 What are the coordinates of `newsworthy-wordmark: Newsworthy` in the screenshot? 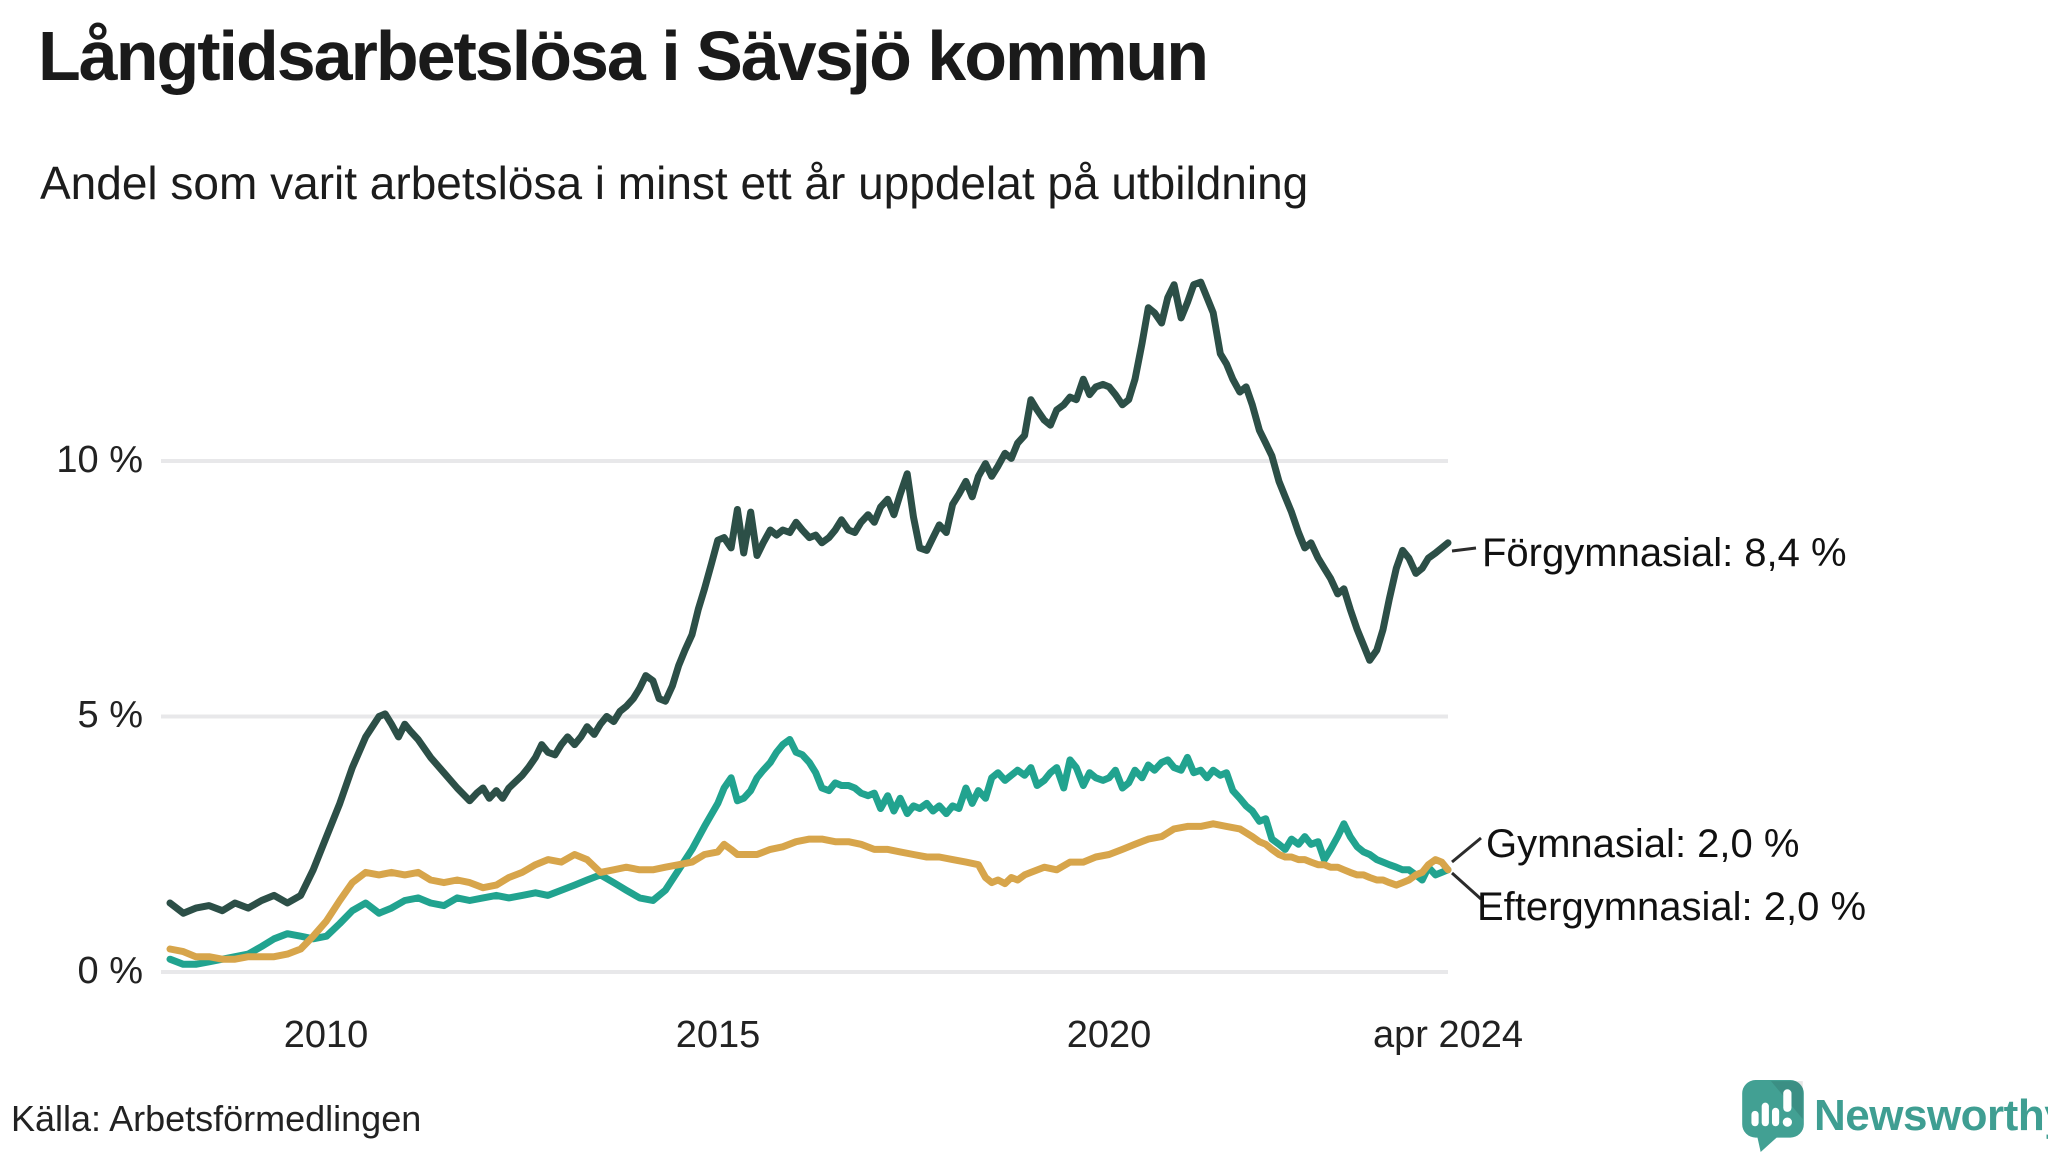 It's located at (1931, 1115).